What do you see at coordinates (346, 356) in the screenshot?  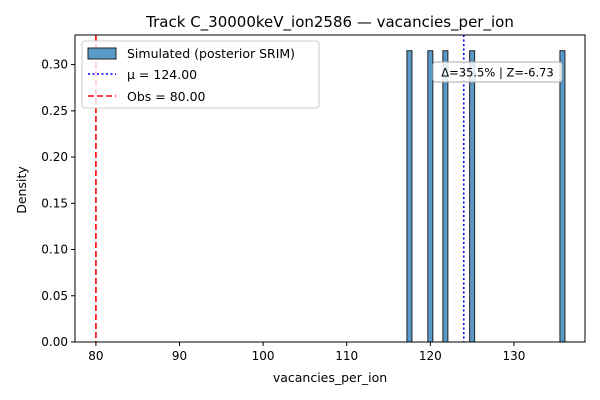 I see `x-tick-label: 110` at bounding box center [346, 356].